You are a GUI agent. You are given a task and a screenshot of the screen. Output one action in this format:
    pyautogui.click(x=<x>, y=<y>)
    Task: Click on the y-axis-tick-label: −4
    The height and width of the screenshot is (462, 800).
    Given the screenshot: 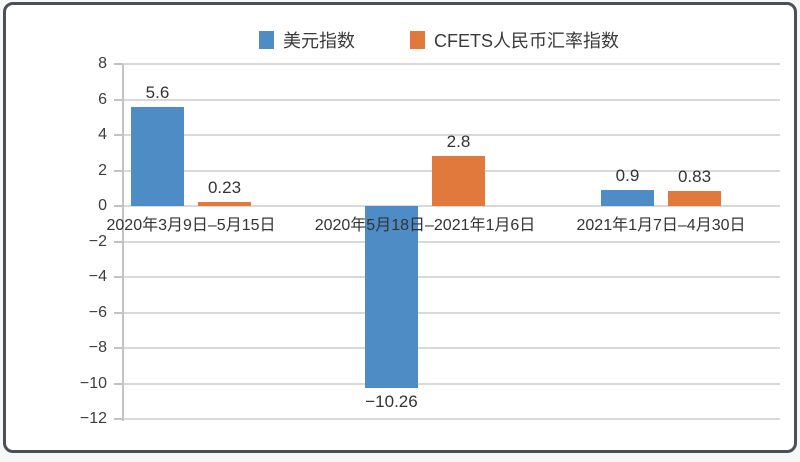 What is the action you would take?
    pyautogui.click(x=97, y=276)
    